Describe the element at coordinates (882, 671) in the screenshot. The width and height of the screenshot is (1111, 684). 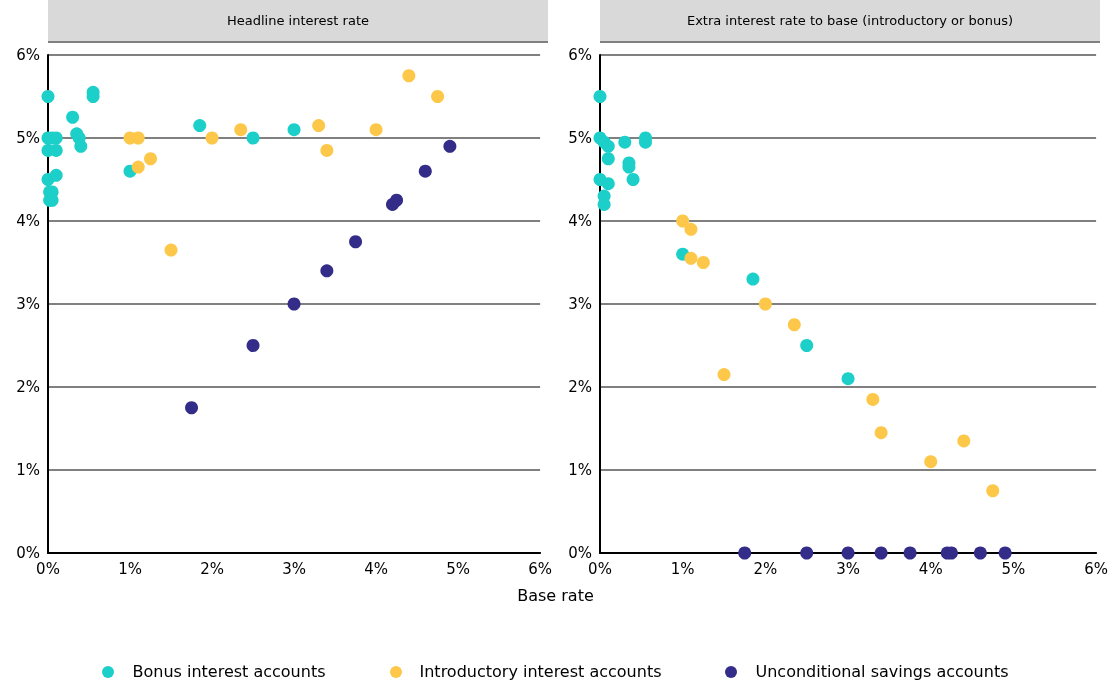
I see `legend-label: Unconditional savings accounts` at that location.